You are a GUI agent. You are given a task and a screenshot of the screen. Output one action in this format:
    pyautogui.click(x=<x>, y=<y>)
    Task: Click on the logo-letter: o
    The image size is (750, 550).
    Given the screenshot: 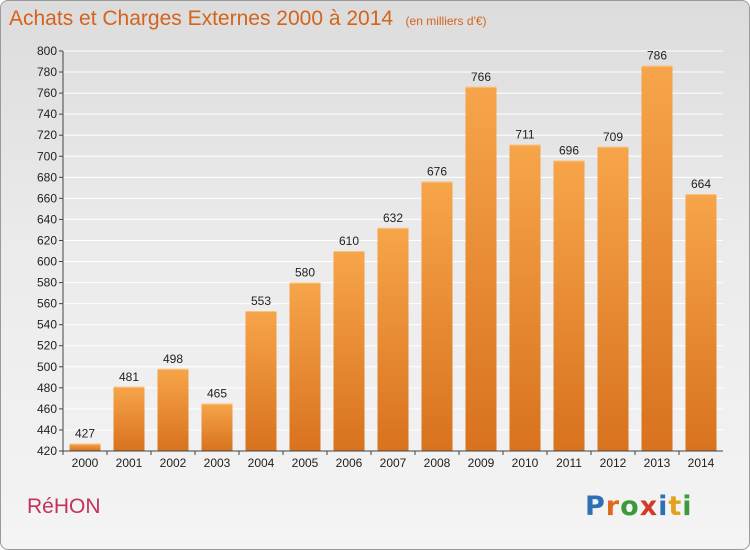 What is the action you would take?
    pyautogui.click(x=630, y=506)
    